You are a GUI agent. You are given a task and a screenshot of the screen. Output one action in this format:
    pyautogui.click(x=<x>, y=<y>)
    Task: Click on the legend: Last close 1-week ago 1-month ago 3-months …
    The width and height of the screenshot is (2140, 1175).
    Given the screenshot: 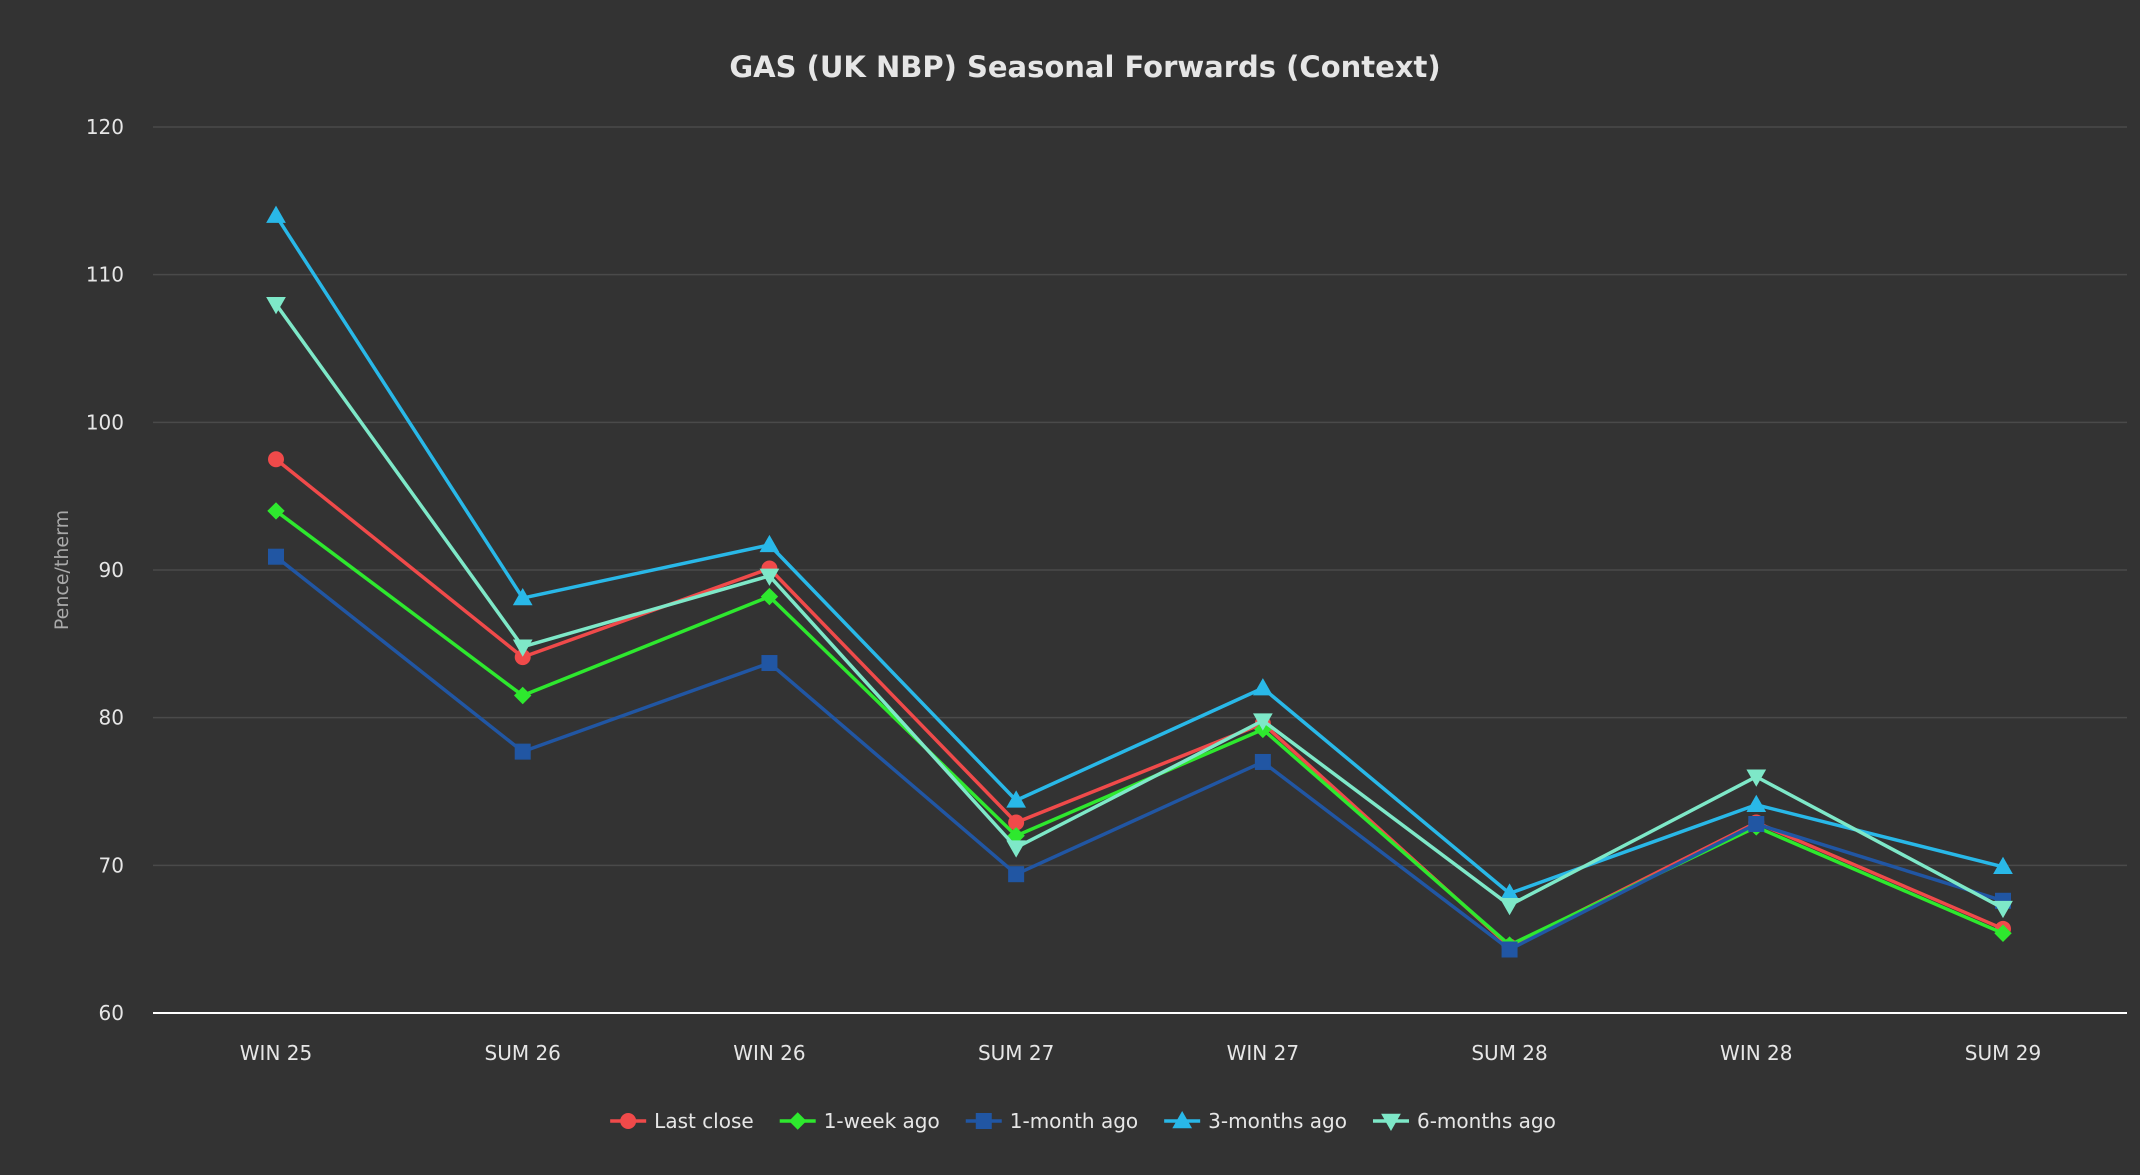 What is the action you would take?
    pyautogui.click(x=1083, y=1121)
    